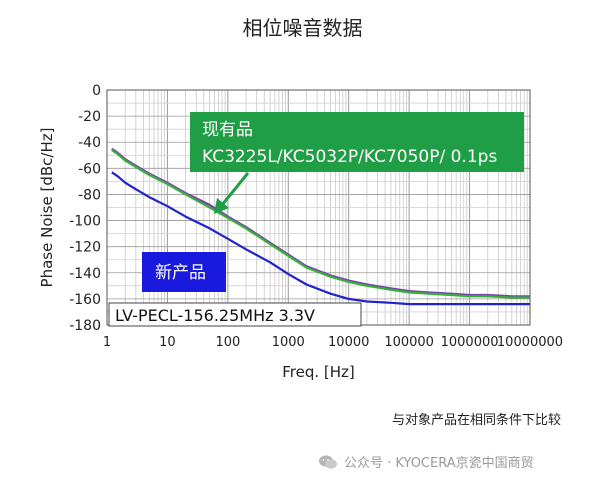 The image size is (605, 487). Describe the element at coordinates (530, 342) in the screenshot. I see `x-tick-label: 10000000` at that location.